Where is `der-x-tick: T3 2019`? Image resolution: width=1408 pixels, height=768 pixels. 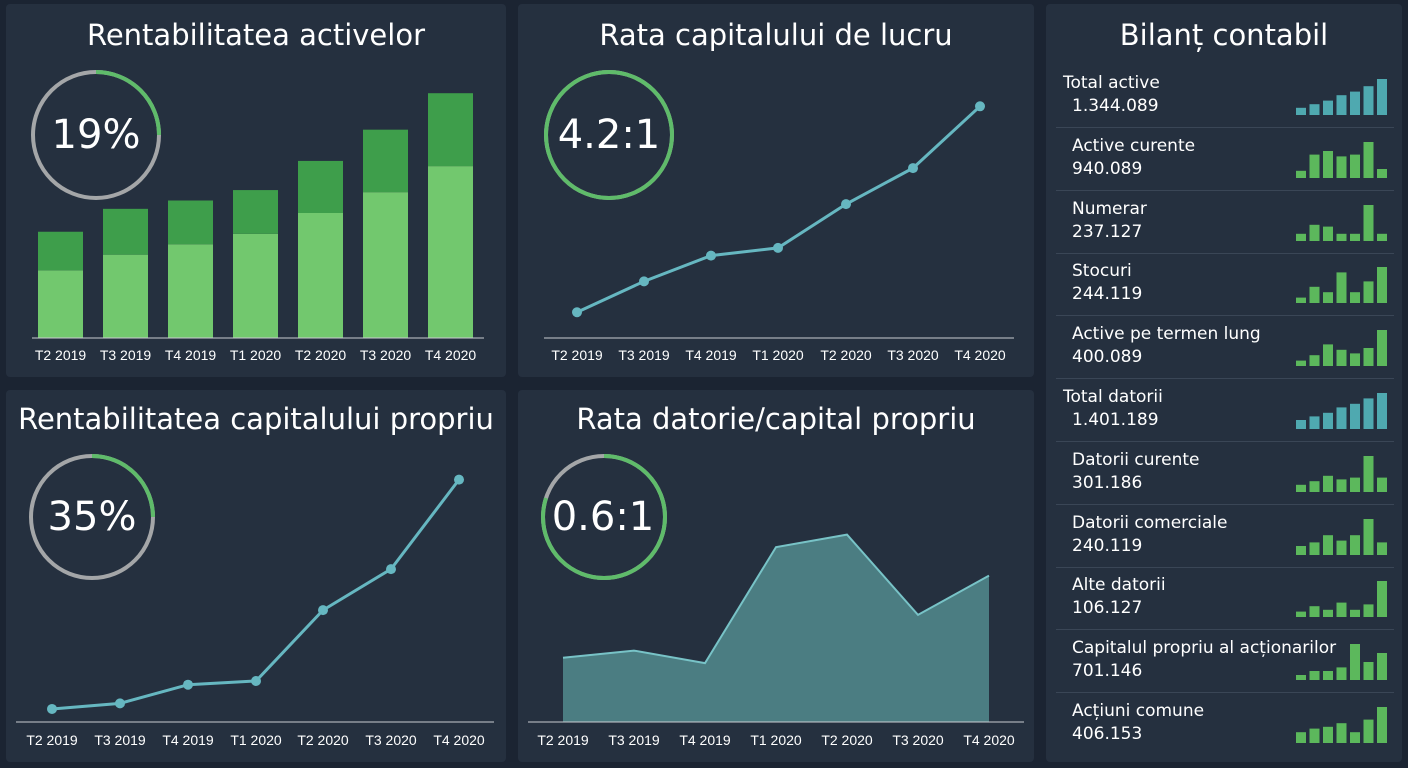 der-x-tick: T3 2019 is located at coordinates (634, 740).